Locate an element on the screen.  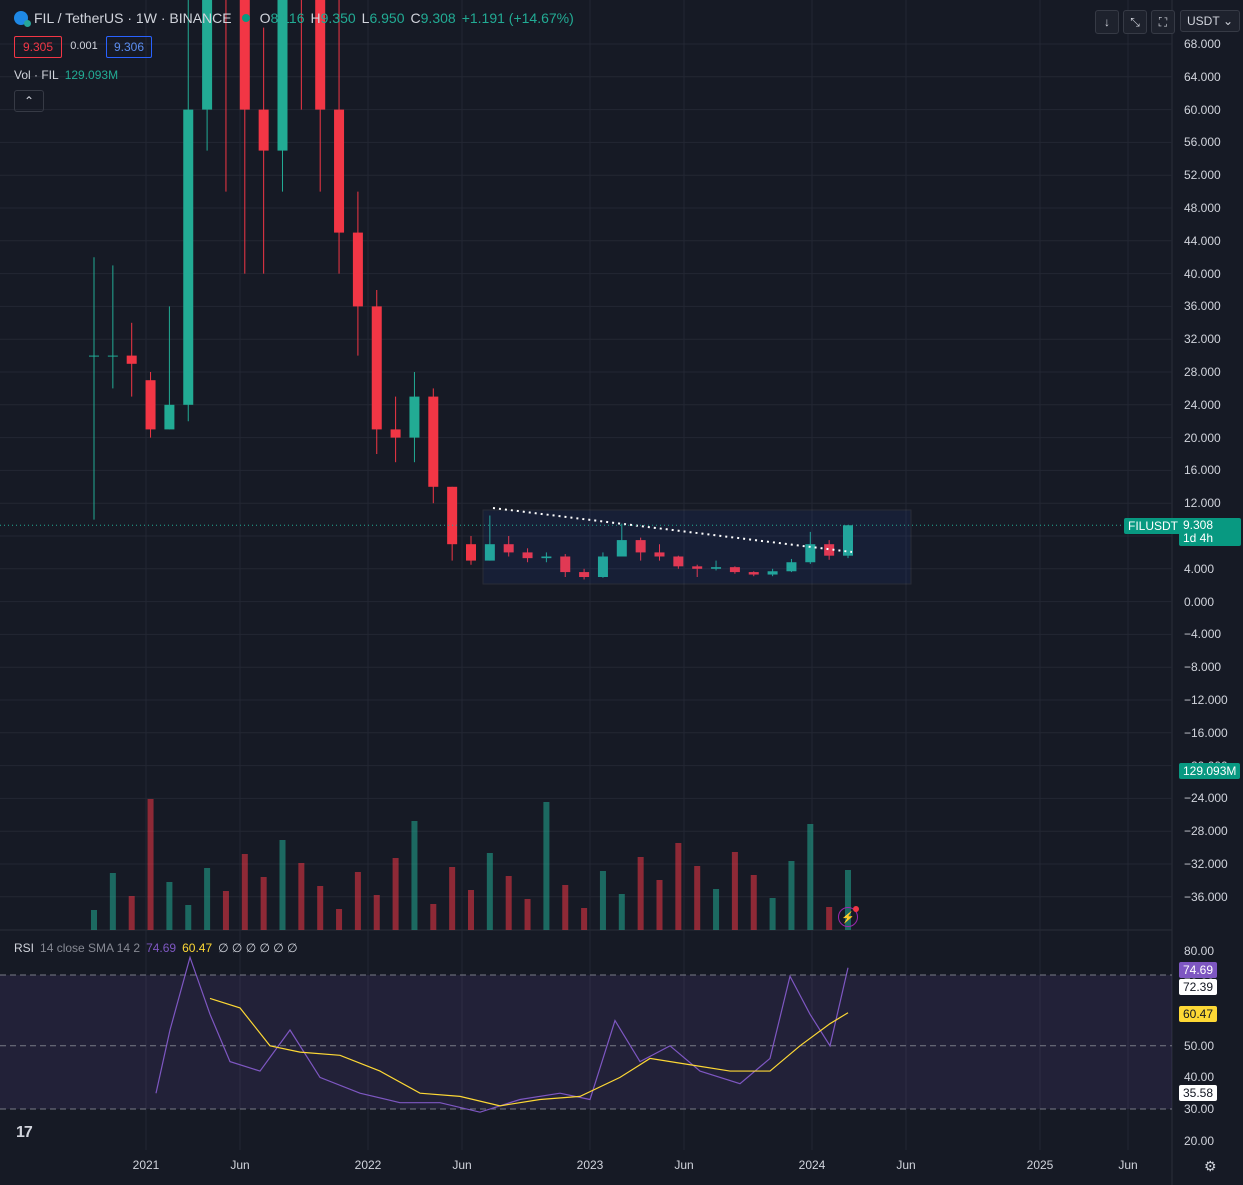
countdown-value: 1d 4h is located at coordinates (1198, 538).